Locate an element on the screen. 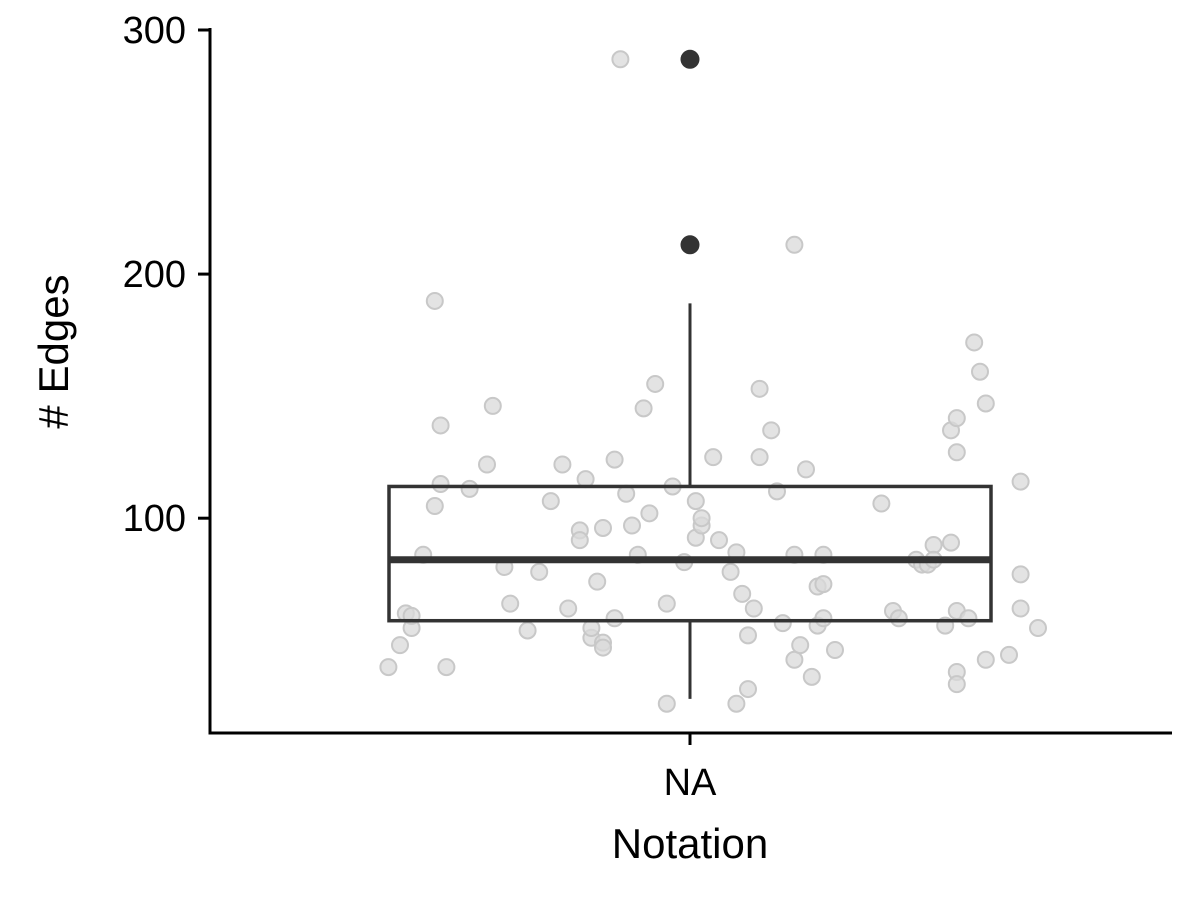  iqr-box is located at coordinates (690, 553).